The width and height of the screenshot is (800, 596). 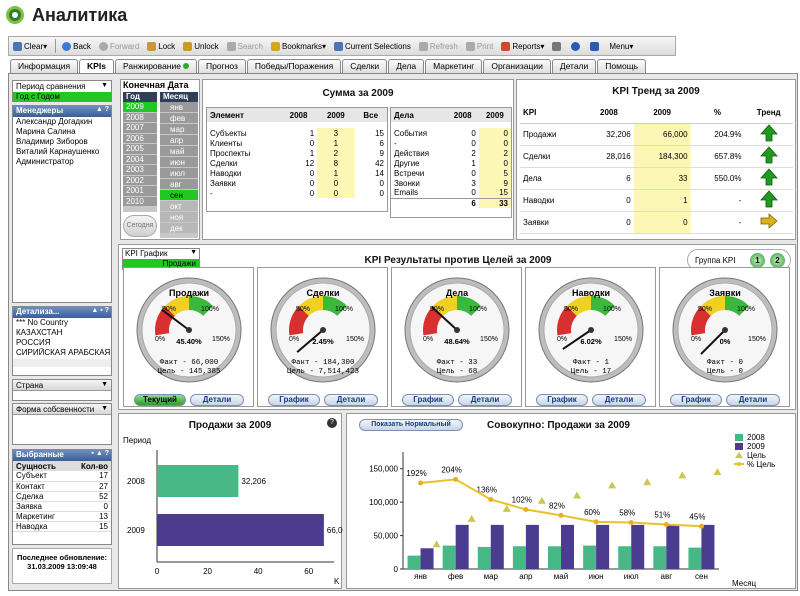 I want to click on month-item: ноя, so click(x=179, y=217).